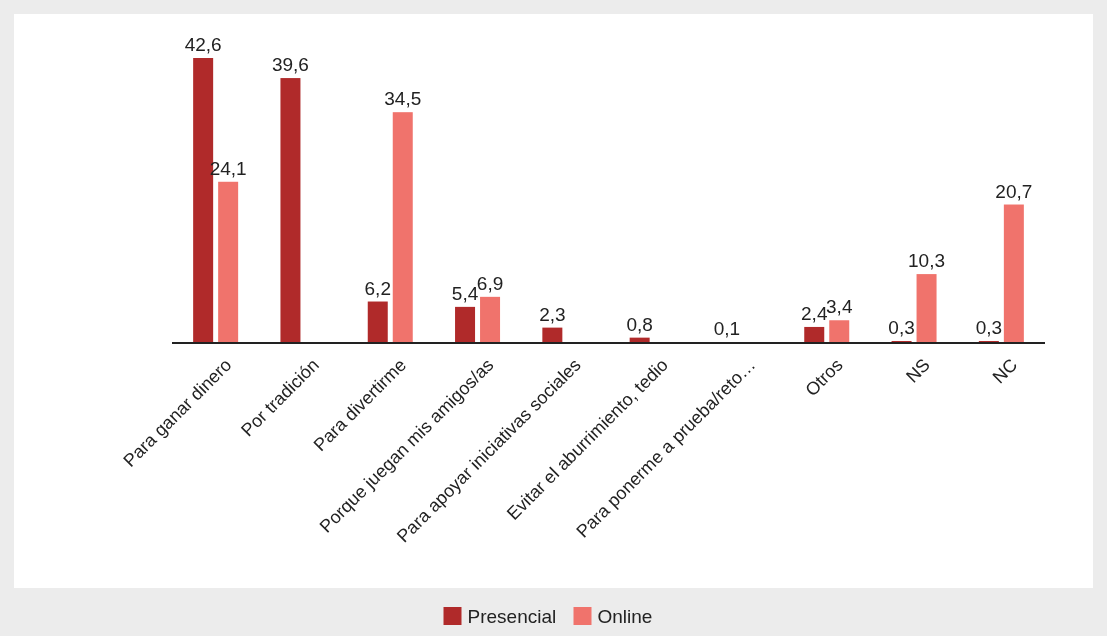 Image resolution: width=1107 pixels, height=636 pixels. What do you see at coordinates (377, 288) in the screenshot?
I see `data-label: 6,2` at bounding box center [377, 288].